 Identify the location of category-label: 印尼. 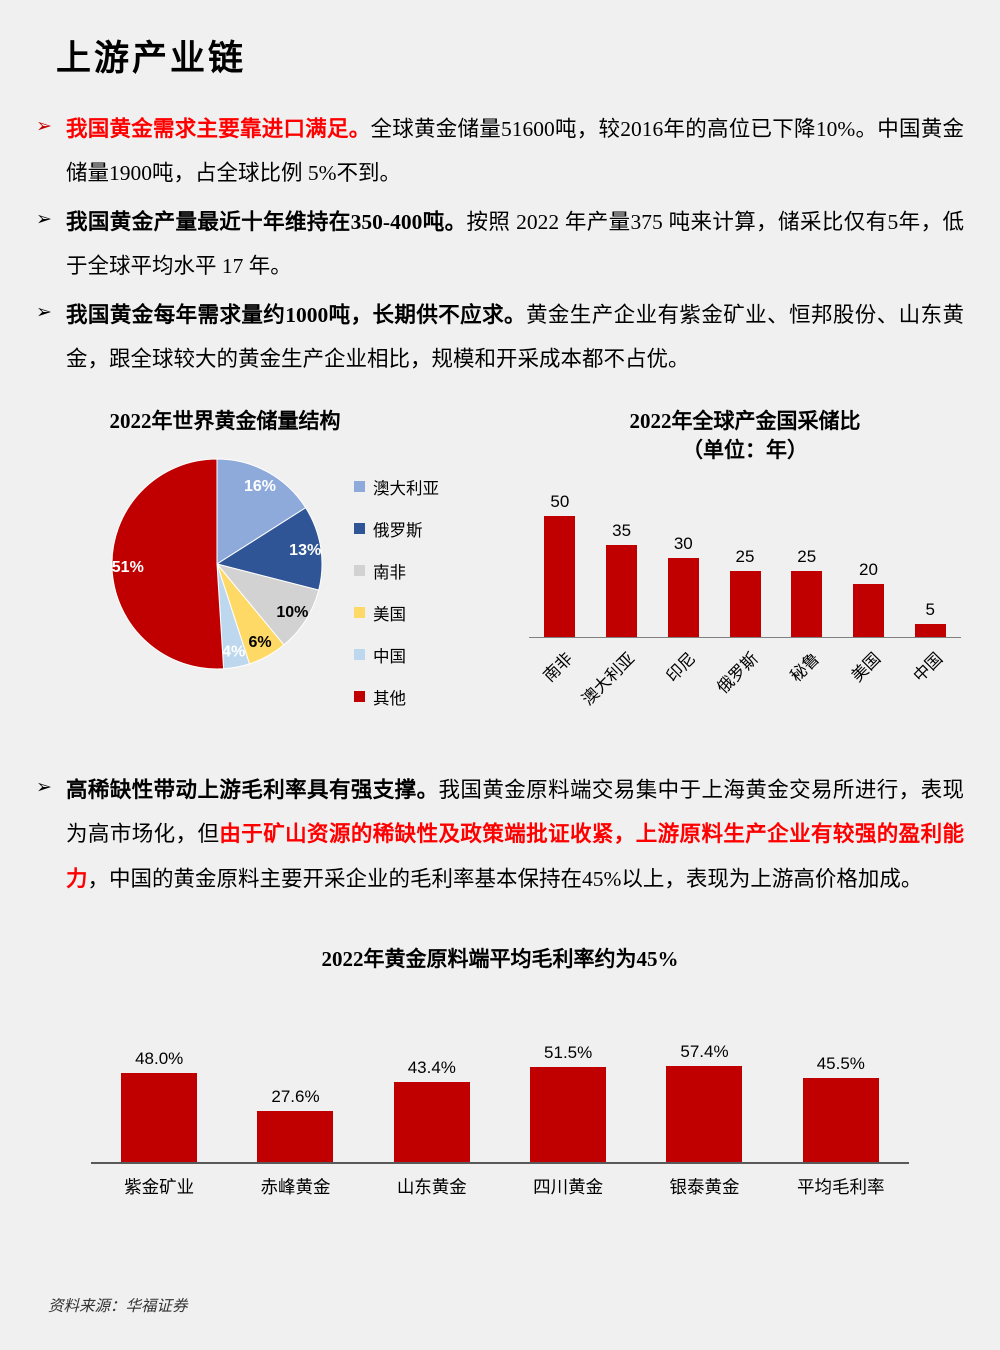
(681, 667).